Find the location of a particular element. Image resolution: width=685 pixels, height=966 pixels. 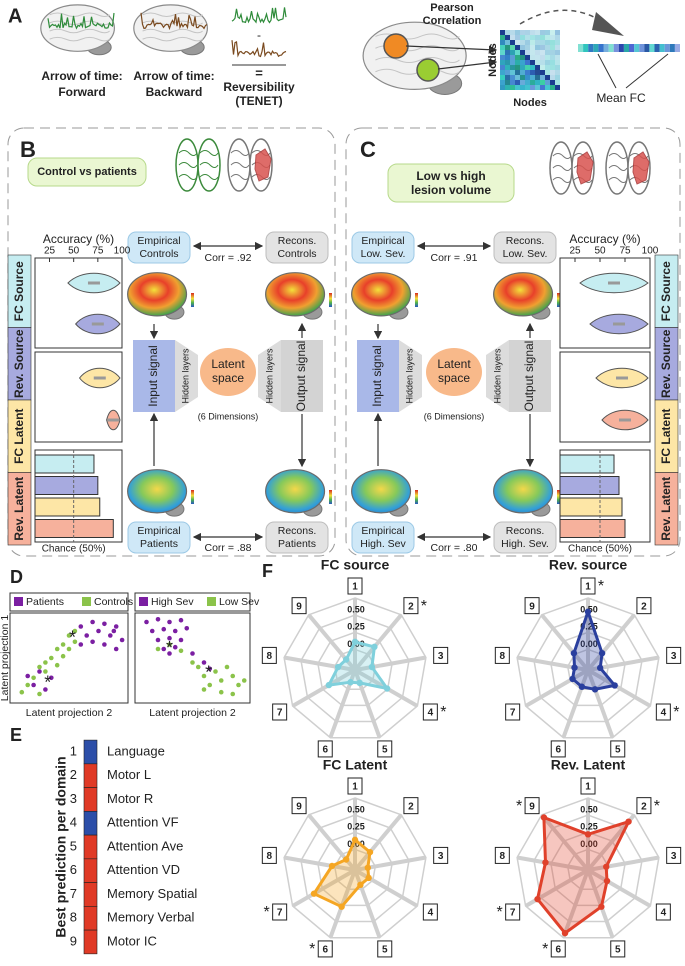

caption: (TENET) is located at coordinates (258, 101).